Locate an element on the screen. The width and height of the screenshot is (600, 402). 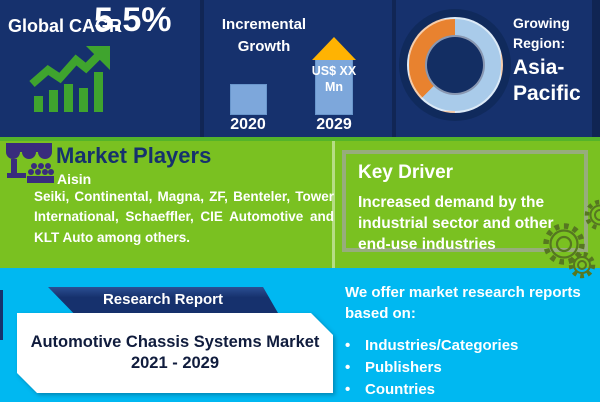
list-item: • Countries is located at coordinates (470, 389).